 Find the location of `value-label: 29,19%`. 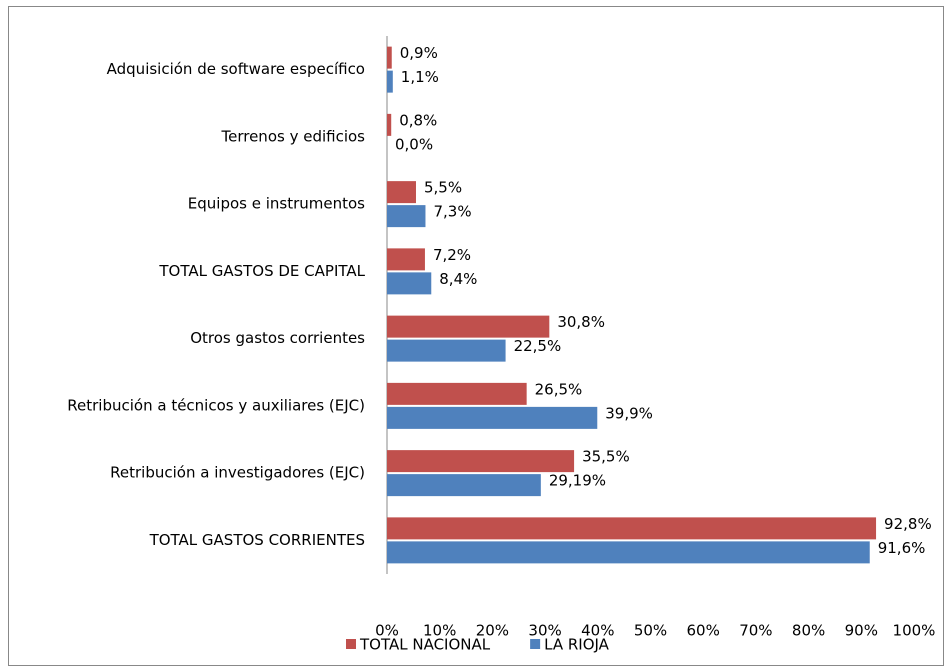

value-label: 29,19% is located at coordinates (577, 481).